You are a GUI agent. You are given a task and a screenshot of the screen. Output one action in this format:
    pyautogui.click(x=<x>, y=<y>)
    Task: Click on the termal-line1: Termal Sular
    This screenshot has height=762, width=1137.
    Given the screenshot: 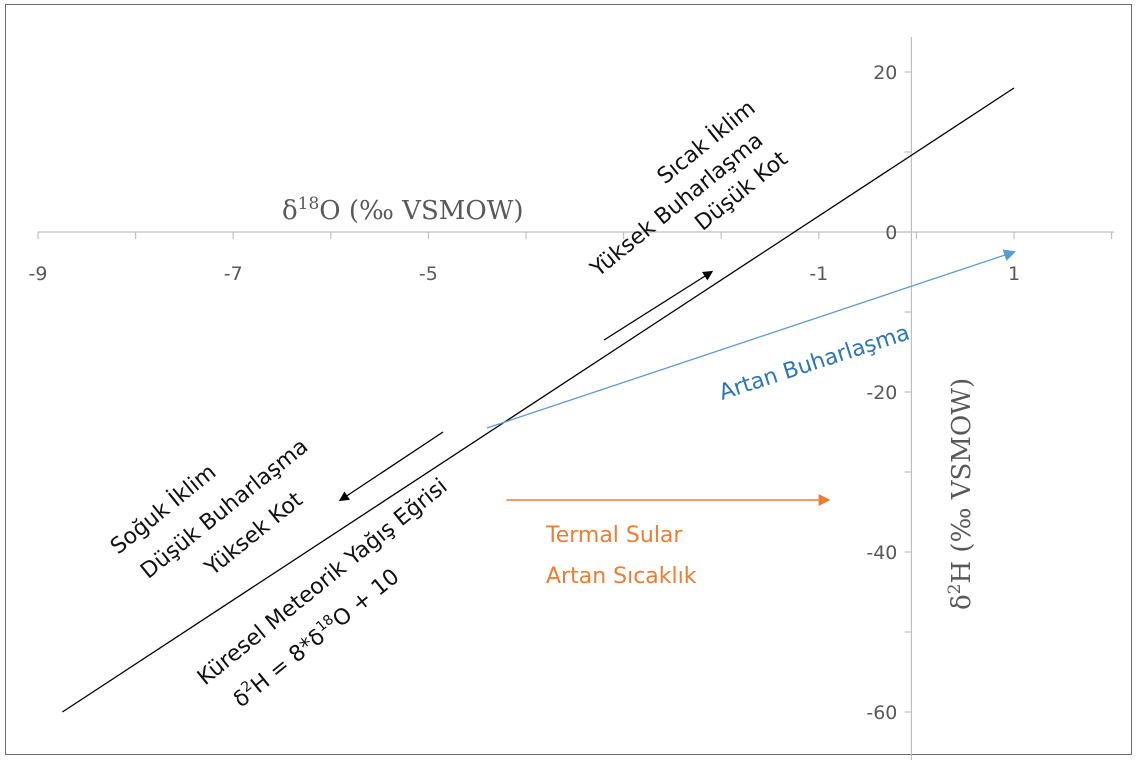 What is the action you would take?
    pyautogui.click(x=614, y=535)
    